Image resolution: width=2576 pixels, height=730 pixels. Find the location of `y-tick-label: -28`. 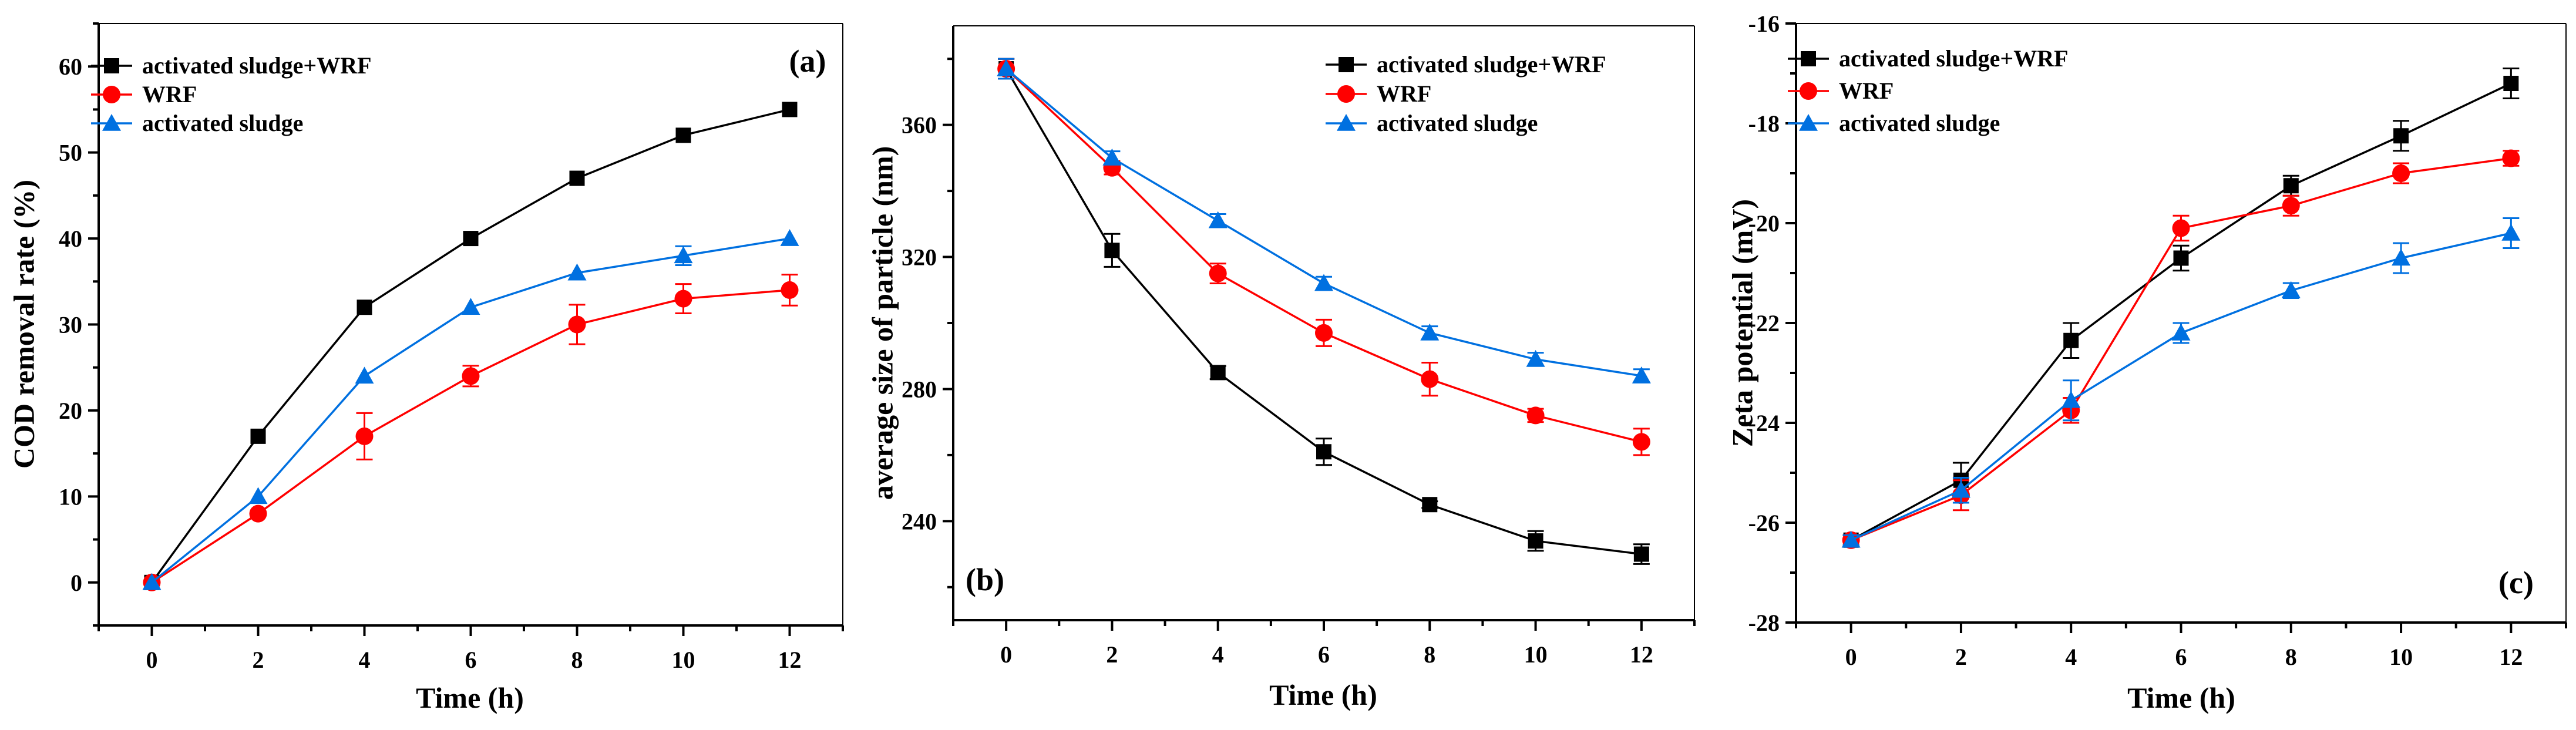

y-tick-label: -28 is located at coordinates (1764, 623).